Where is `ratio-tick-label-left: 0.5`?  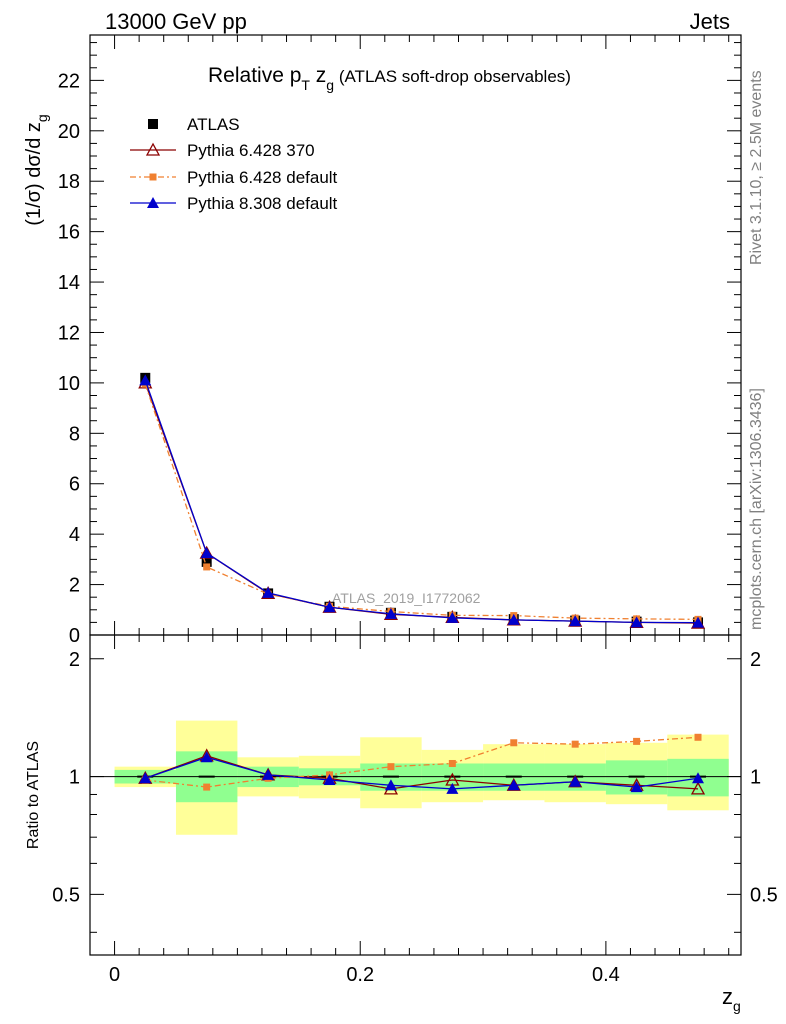
ratio-tick-label-left: 0.5 is located at coordinates (66, 895).